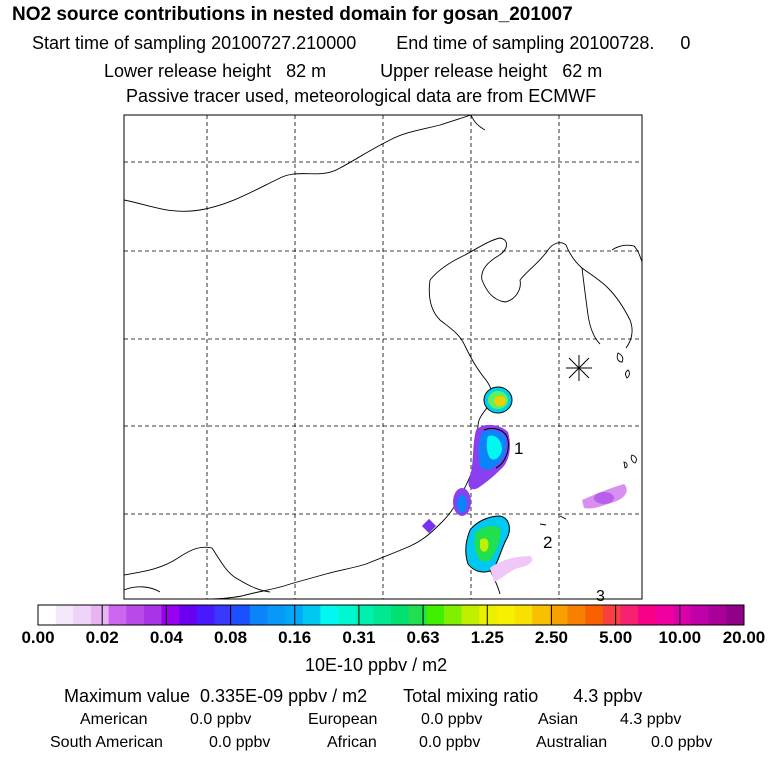  What do you see at coordinates (106, 742) in the screenshot?
I see `region-name-south-american: South American` at bounding box center [106, 742].